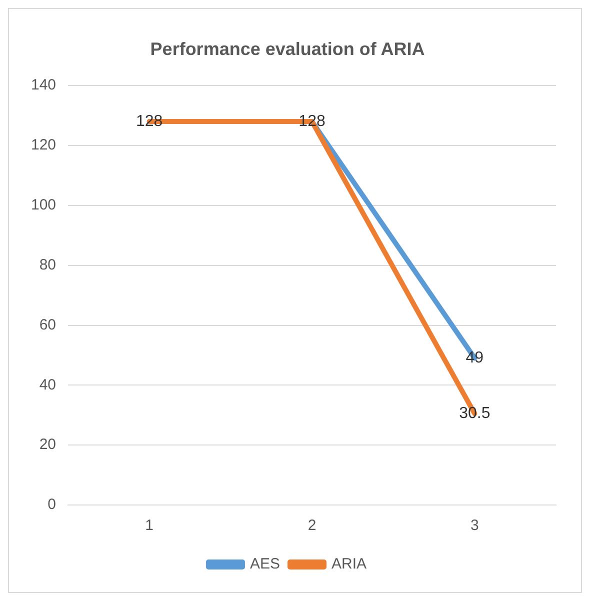 This screenshot has height=601, width=590. What do you see at coordinates (47, 325) in the screenshot?
I see `y-tick-label: 60` at bounding box center [47, 325].